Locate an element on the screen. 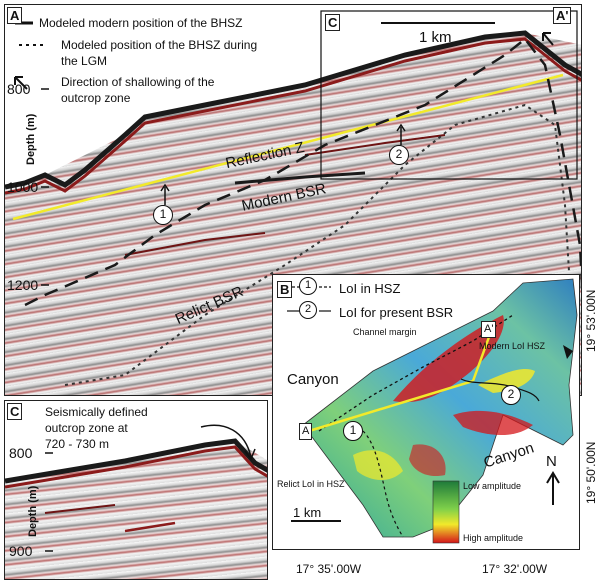  legend-shallowing-line2: outcrop zone is located at coordinates (95, 98).